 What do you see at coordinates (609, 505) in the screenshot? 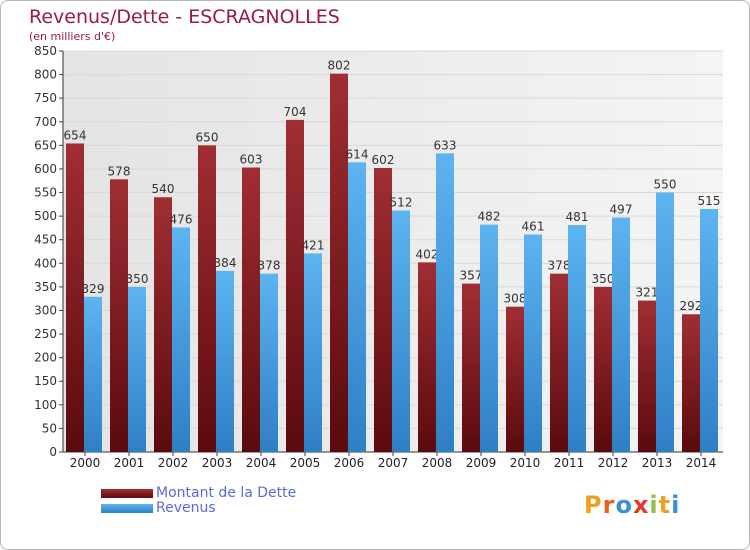
I see `logo-letter: r` at bounding box center [609, 505].